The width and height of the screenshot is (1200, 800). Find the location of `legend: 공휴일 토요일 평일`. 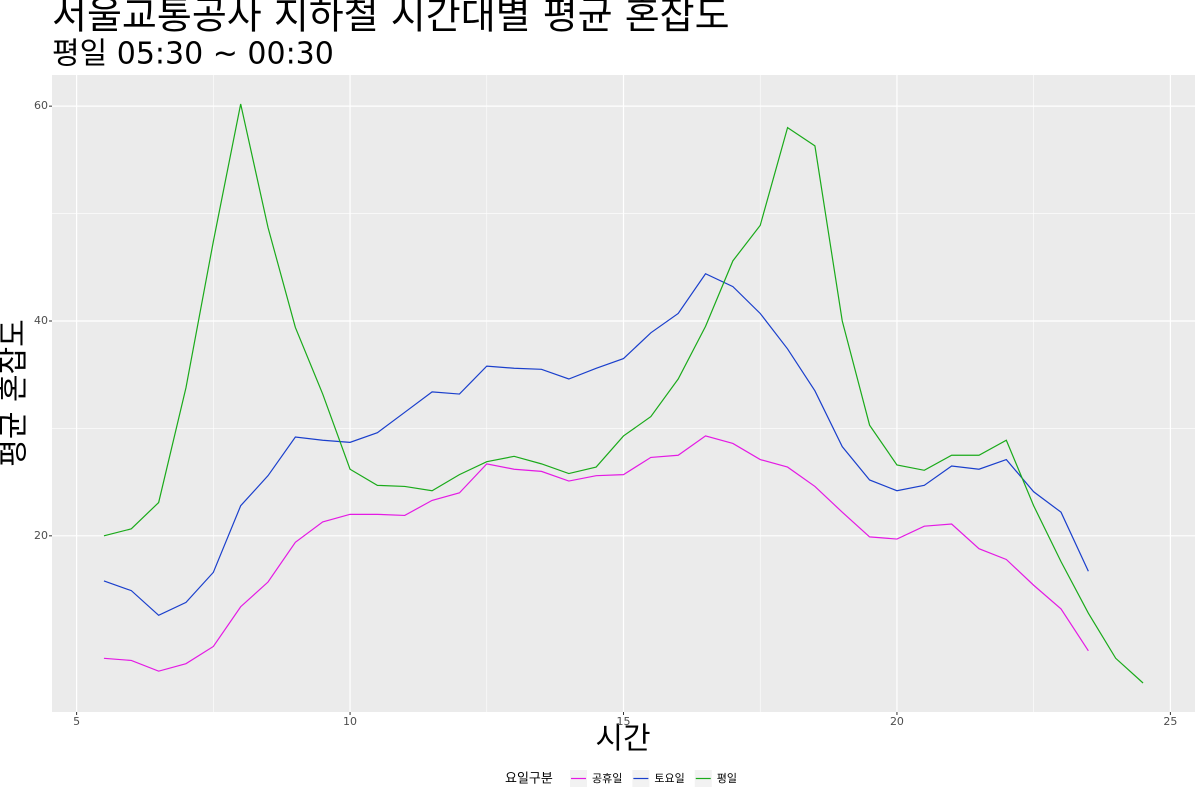

legend: 공휴일 토요일 평일 is located at coordinates (653, 778).